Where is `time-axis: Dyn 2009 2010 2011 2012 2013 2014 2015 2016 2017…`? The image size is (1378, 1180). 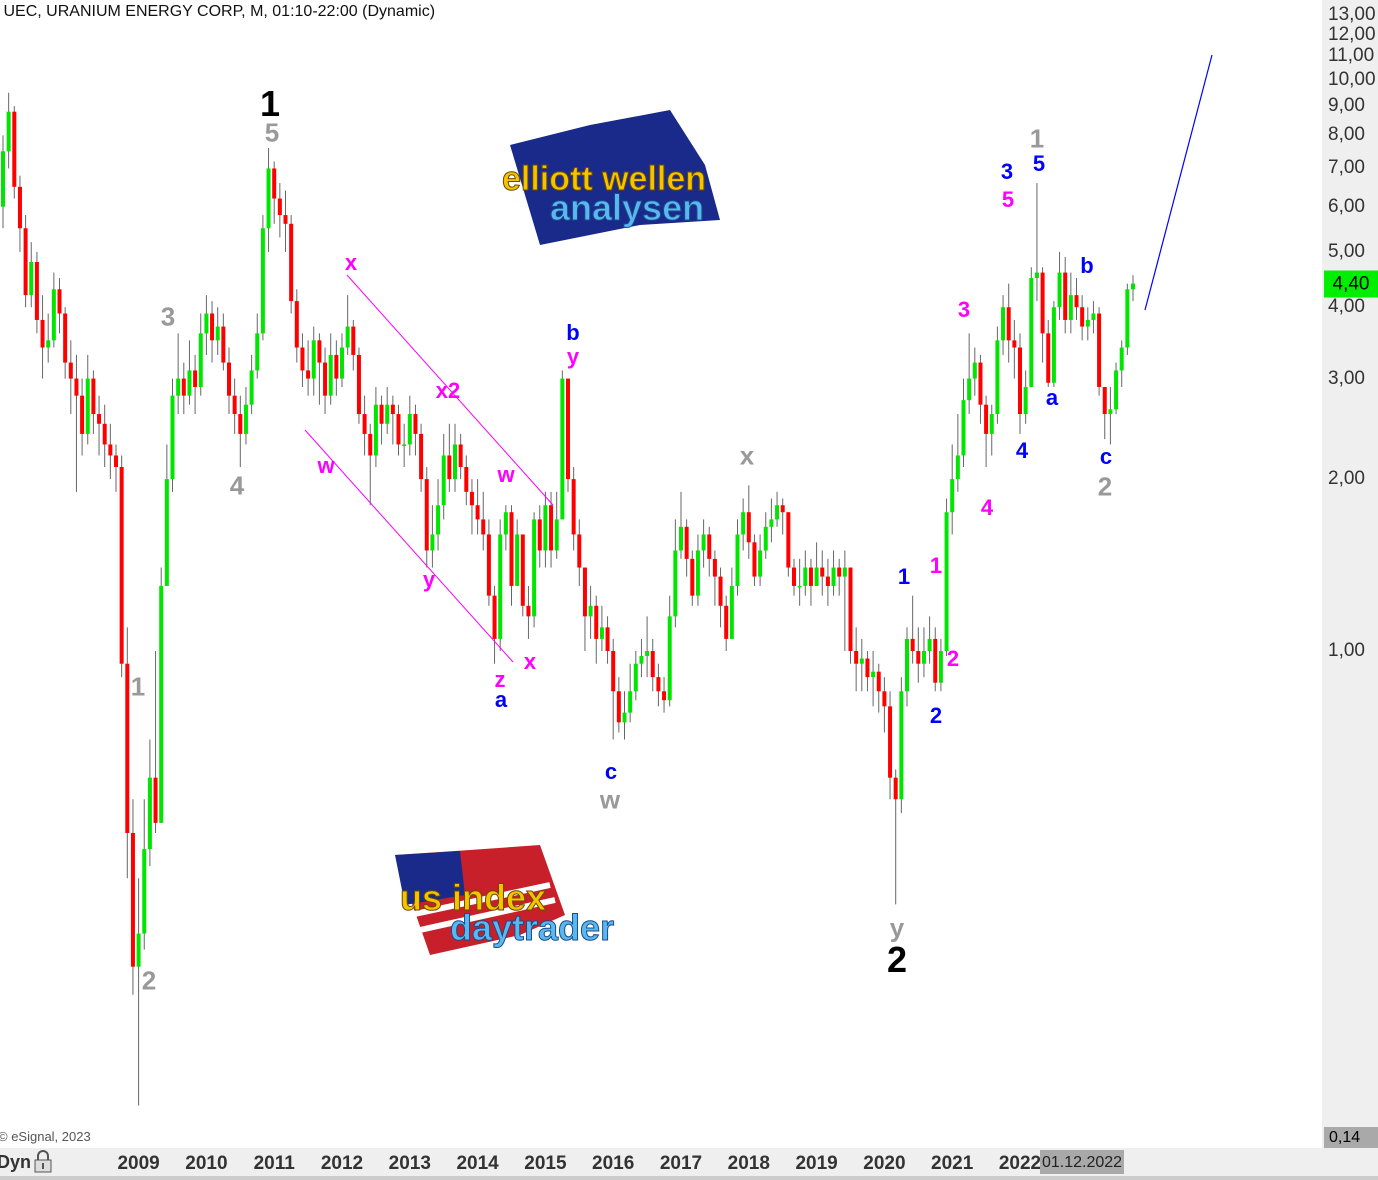
time-axis: Dyn 2009 2010 2011 2012 2013 2014 2015 2016 2017… is located at coordinates (689, 1164).